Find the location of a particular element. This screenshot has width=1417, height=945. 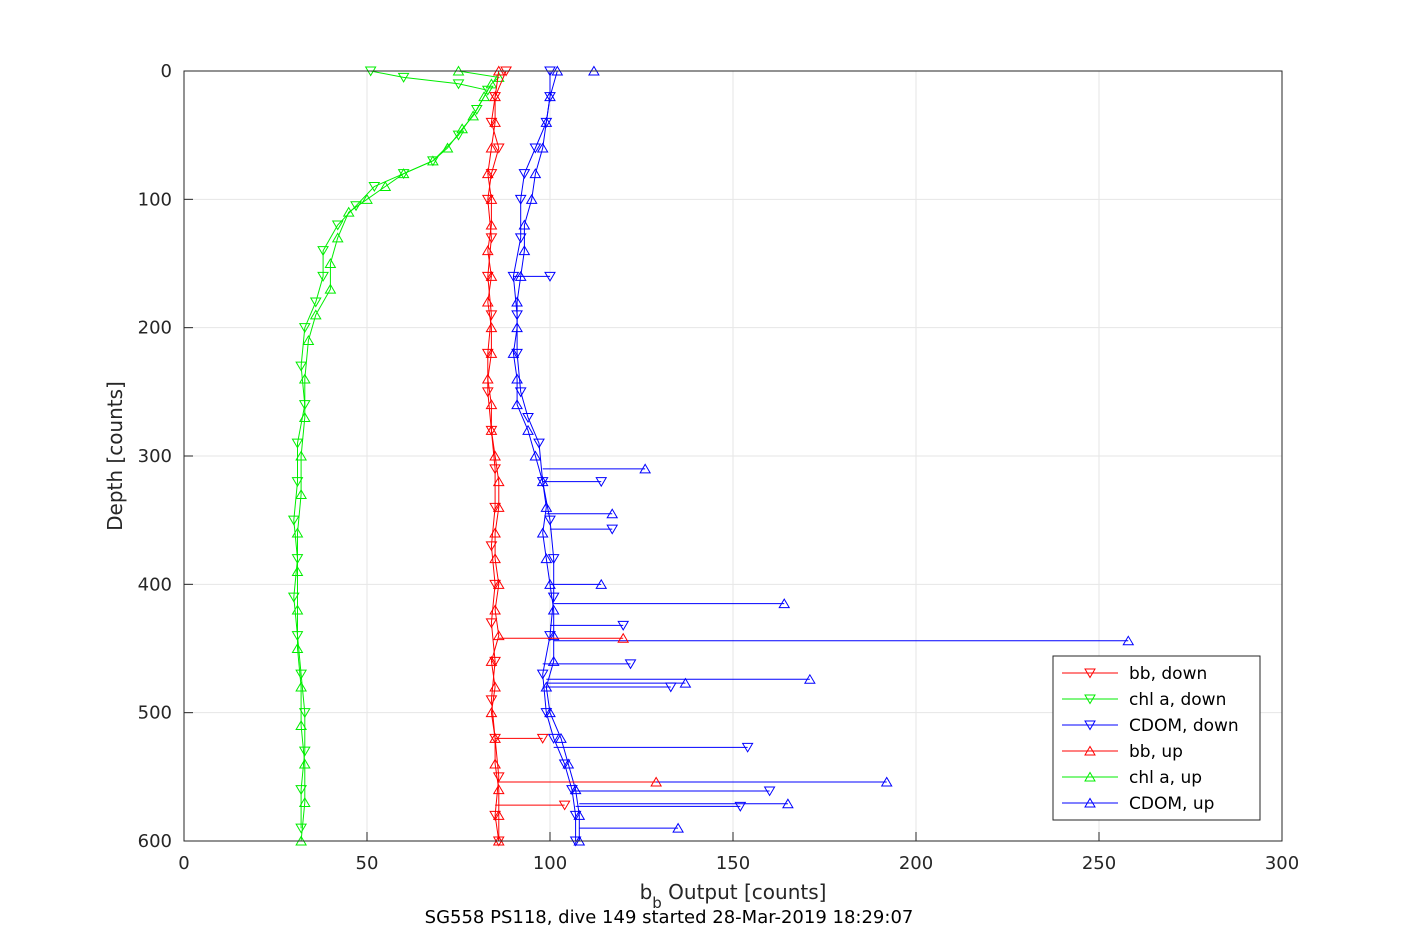

series-cdom-up is located at coordinates (546, 455).